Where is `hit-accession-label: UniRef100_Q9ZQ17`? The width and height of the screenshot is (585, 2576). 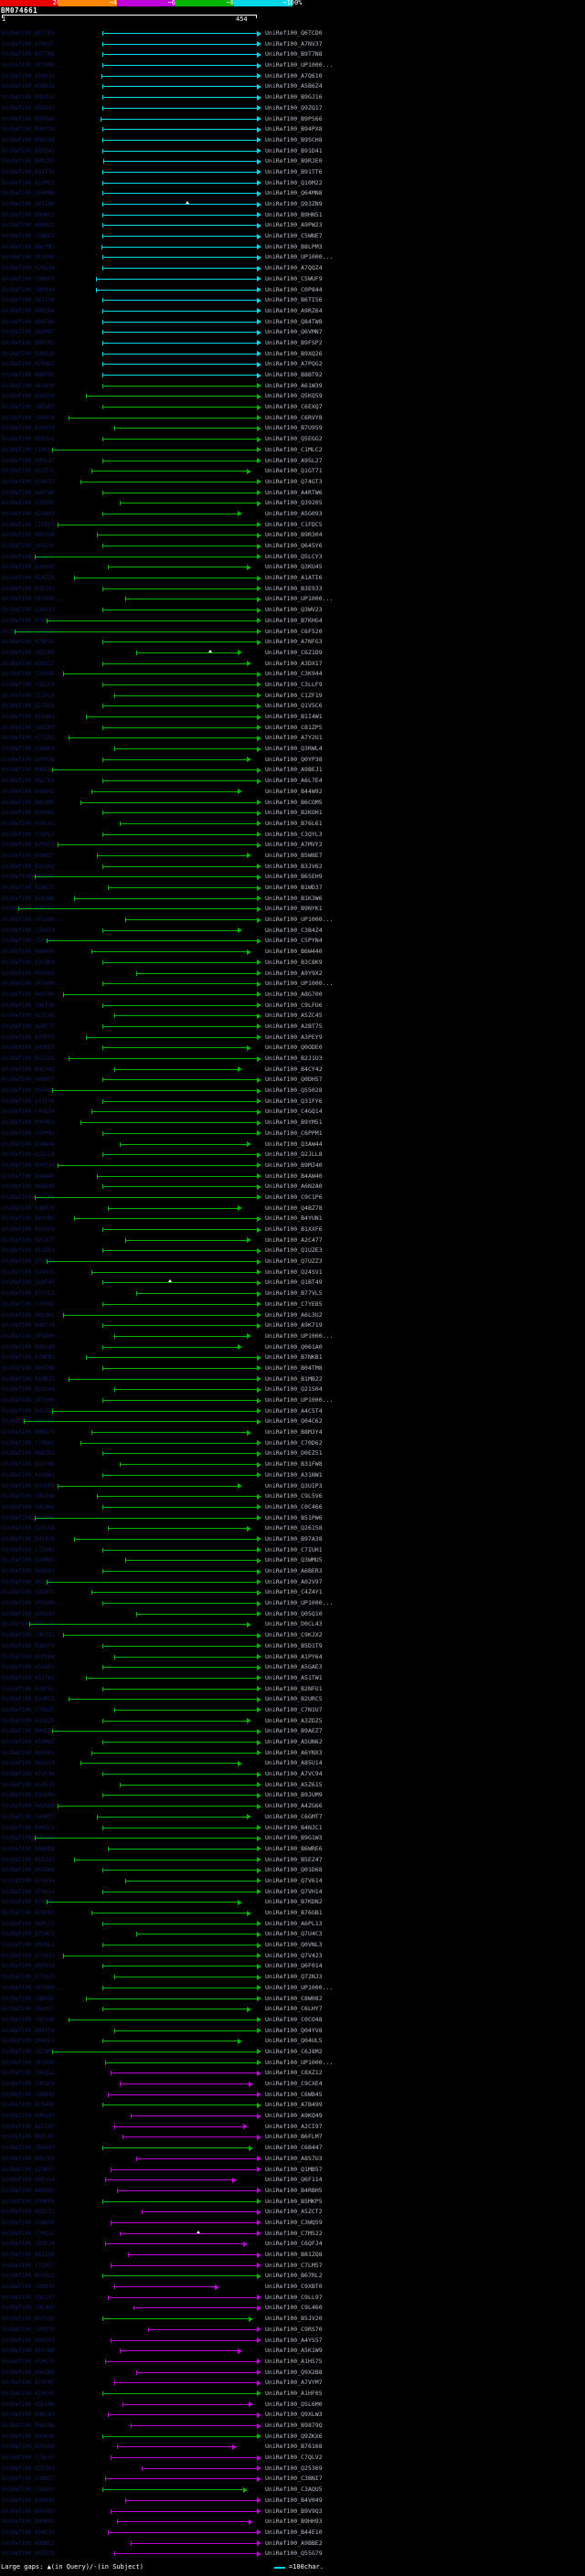 hit-accession-label: UniRef100_Q9ZQ17 is located at coordinates (294, 107).